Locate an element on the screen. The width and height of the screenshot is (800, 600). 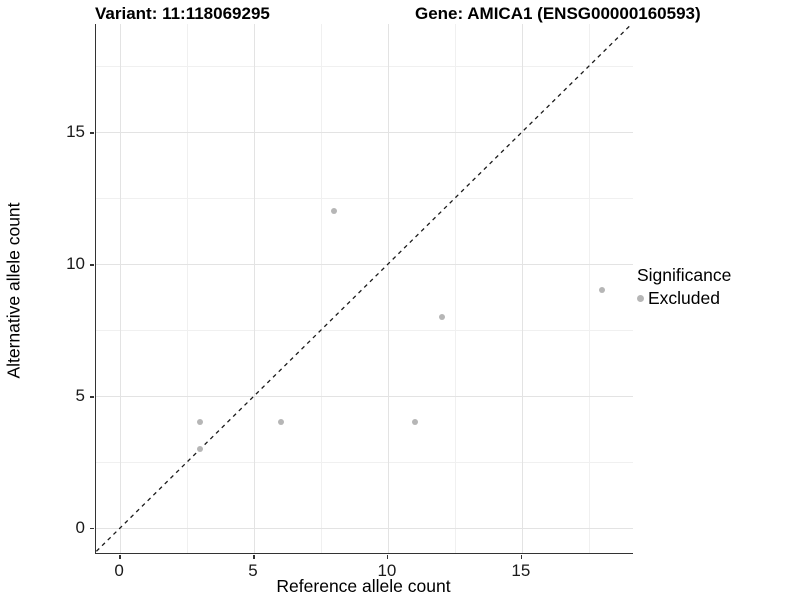
y-axis-tick-label: 10 is located at coordinates (75, 264).